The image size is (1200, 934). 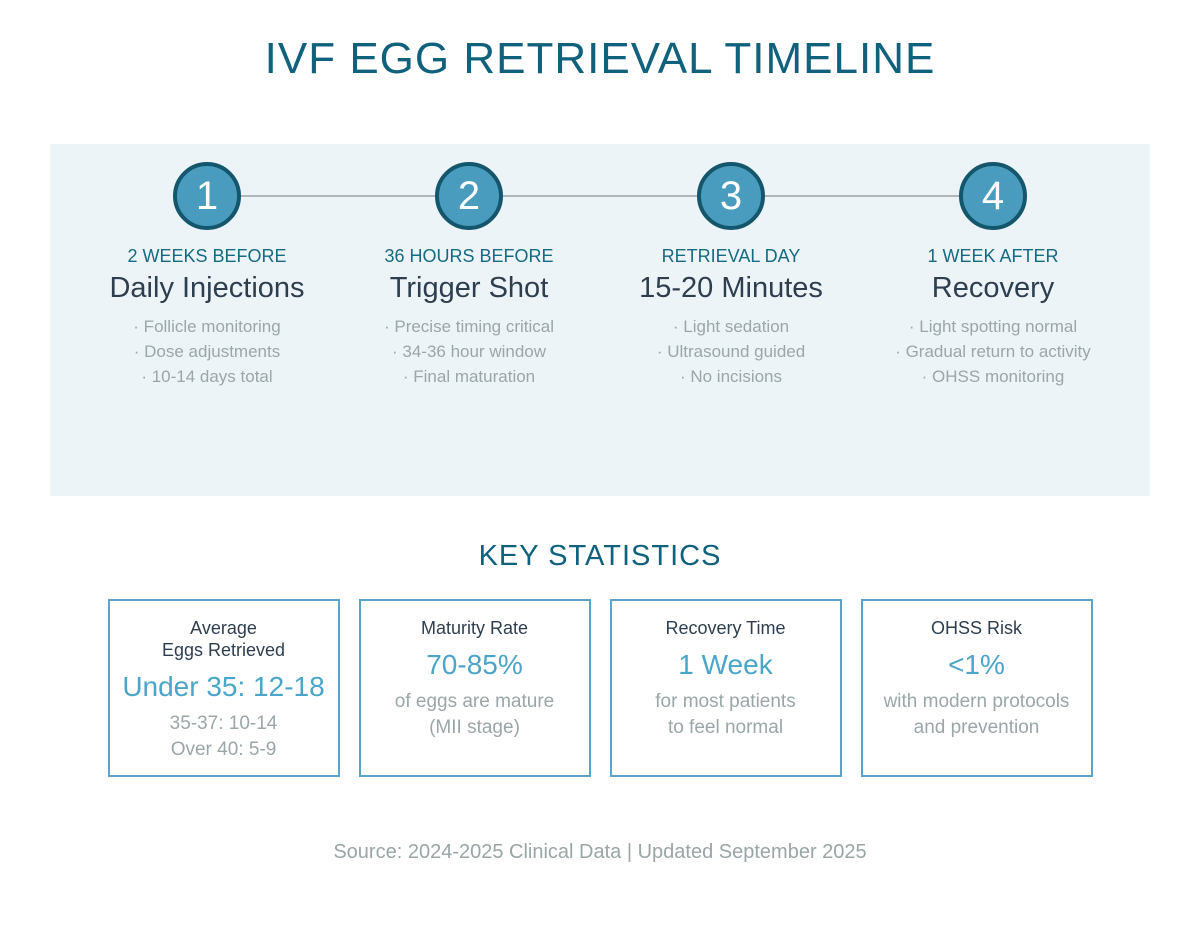 What do you see at coordinates (469, 288) in the screenshot?
I see `step-2-title: Trigger Shot` at bounding box center [469, 288].